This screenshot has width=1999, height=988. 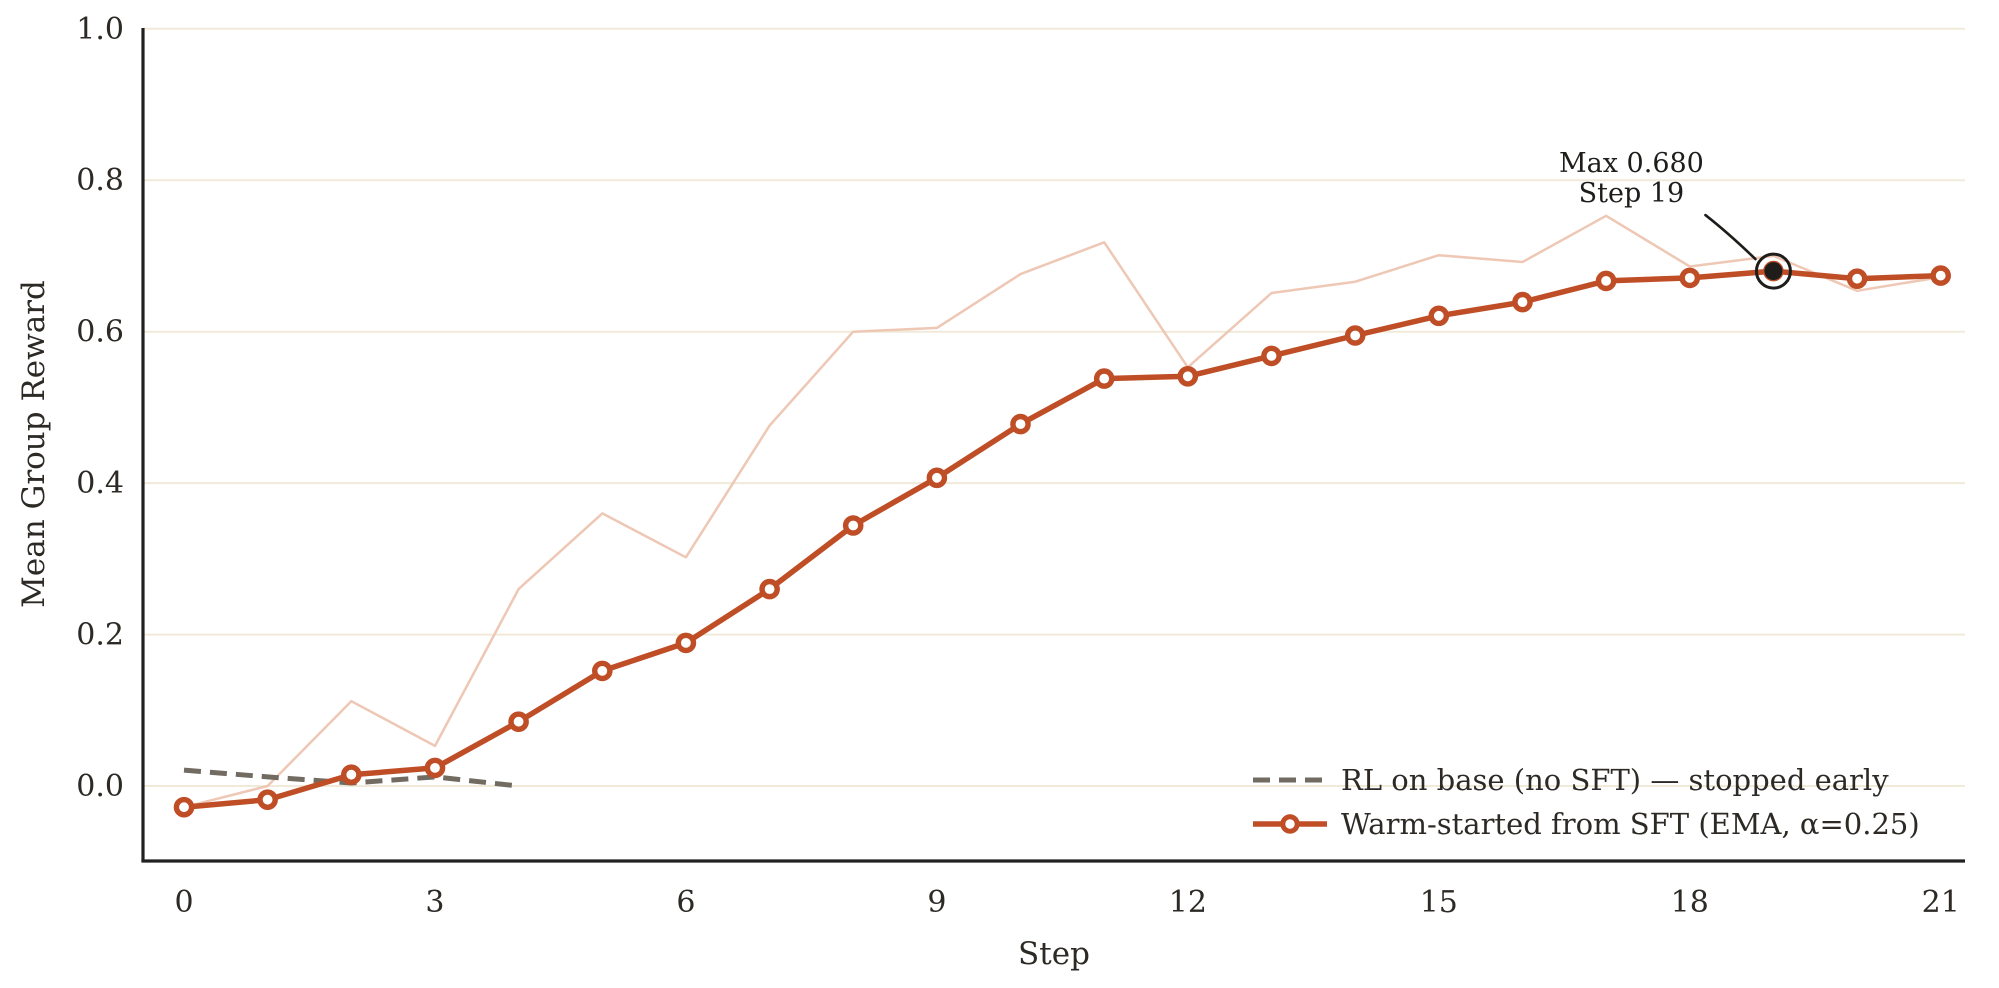 What do you see at coordinates (1188, 902) in the screenshot?
I see `x-tick-label: 12` at bounding box center [1188, 902].